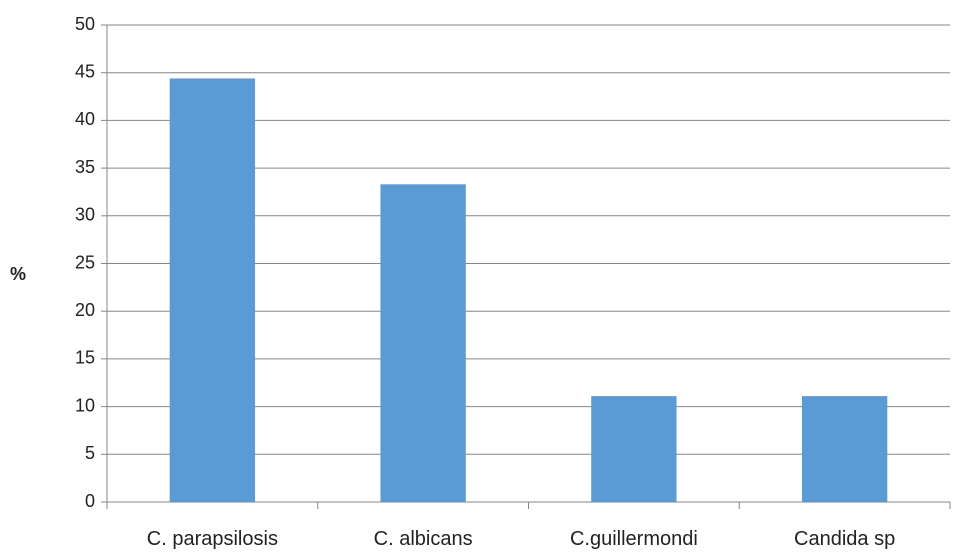 This screenshot has width=957, height=553. Describe the element at coordinates (85, 215) in the screenshot. I see `y-tick-label: 30` at that location.